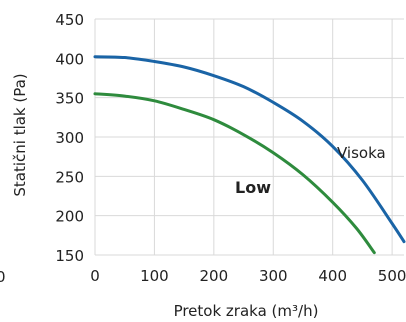 The width and height of the screenshot is (406, 322). I want to click on x-tick-label: 400, so click(332, 276).